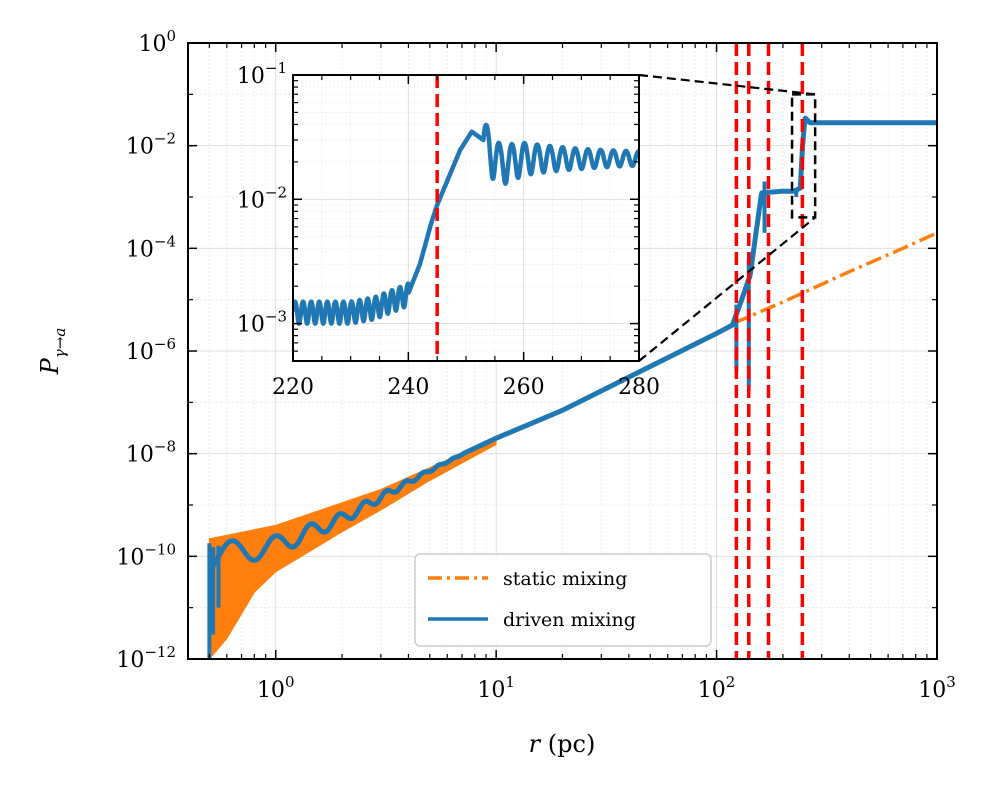 The image size is (995, 789). What do you see at coordinates (639, 387) in the screenshot?
I see `inset-x-tick-label: 280` at bounding box center [639, 387].